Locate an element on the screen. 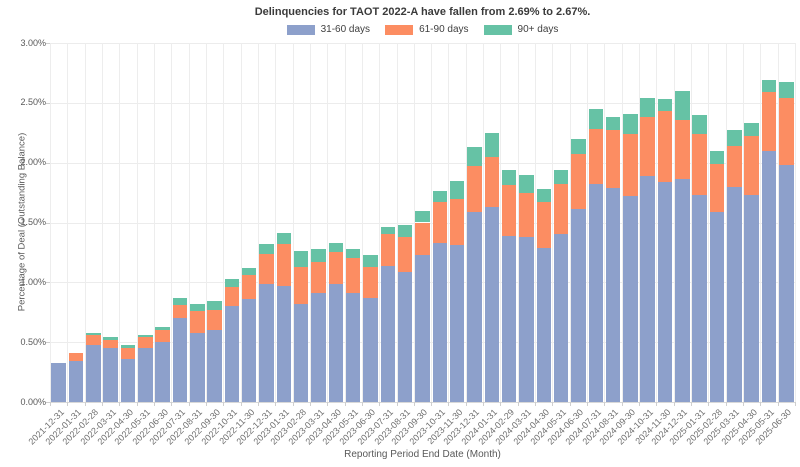  y-tick-label: 1.00% is located at coordinates (33, 281).